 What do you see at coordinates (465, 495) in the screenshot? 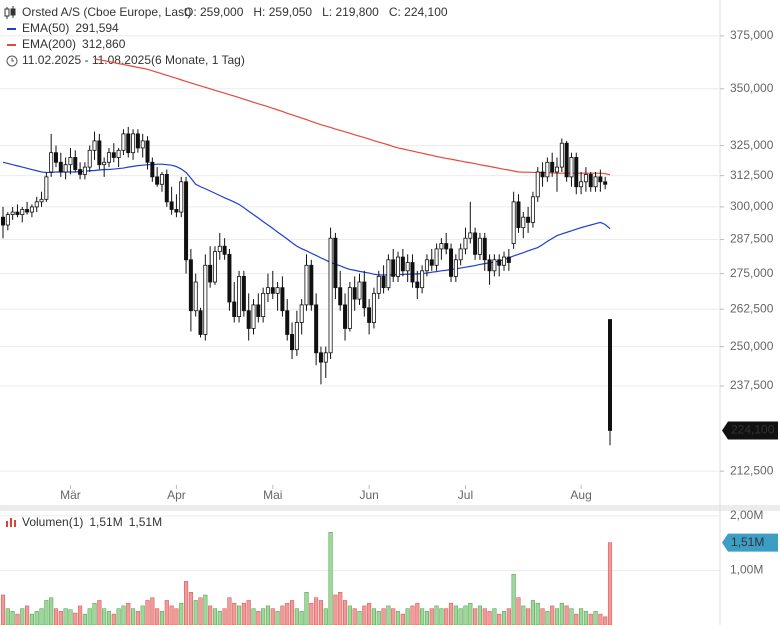
I see `x-tick-label: Jul` at bounding box center [465, 495].